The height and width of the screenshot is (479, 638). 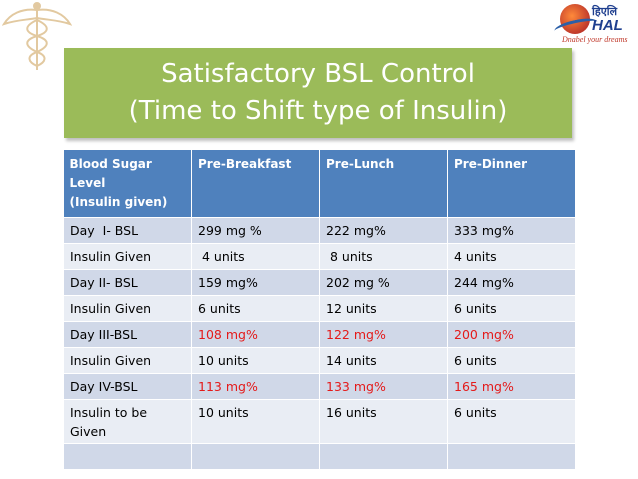 I want to click on value-cell: 159 mg%, so click(x=255, y=282).